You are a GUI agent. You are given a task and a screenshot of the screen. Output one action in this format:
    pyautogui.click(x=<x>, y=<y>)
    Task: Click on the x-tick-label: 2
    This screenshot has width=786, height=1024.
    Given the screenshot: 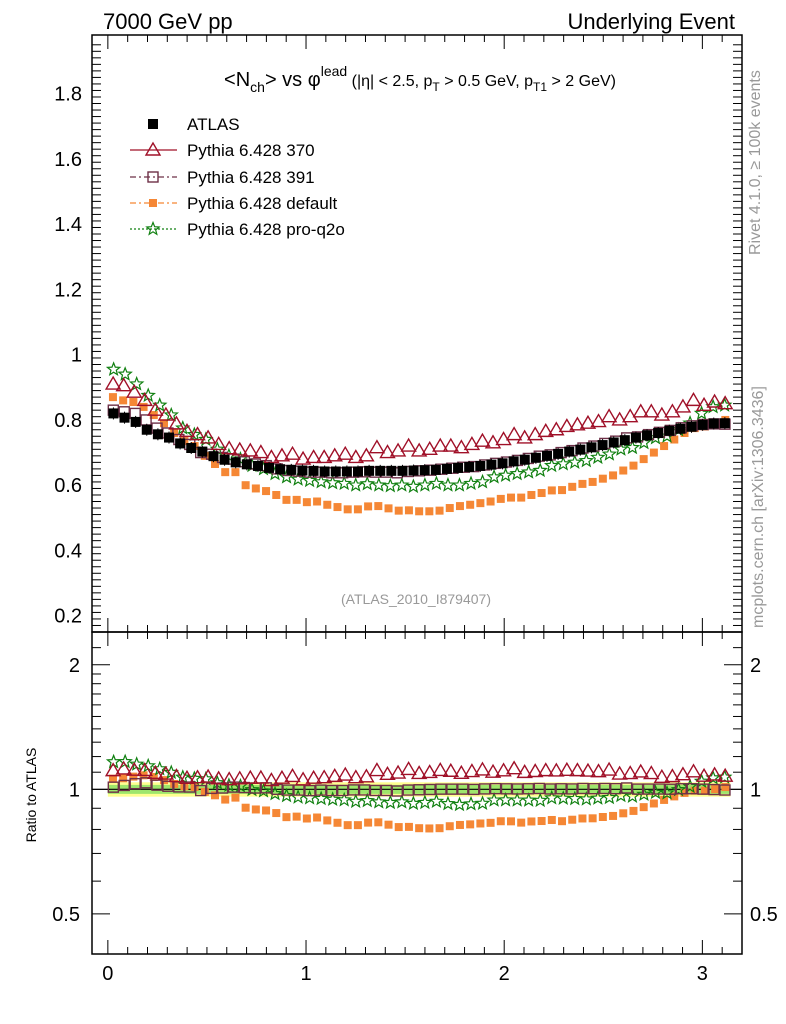 What is the action you would take?
    pyautogui.click(x=504, y=974)
    